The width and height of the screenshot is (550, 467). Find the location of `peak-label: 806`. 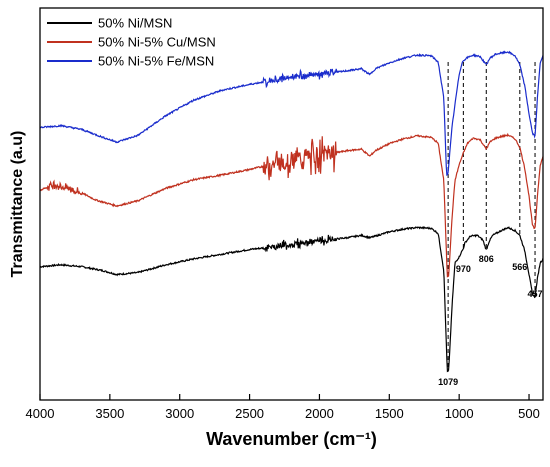

peak-label: 806 is located at coordinates (486, 259).